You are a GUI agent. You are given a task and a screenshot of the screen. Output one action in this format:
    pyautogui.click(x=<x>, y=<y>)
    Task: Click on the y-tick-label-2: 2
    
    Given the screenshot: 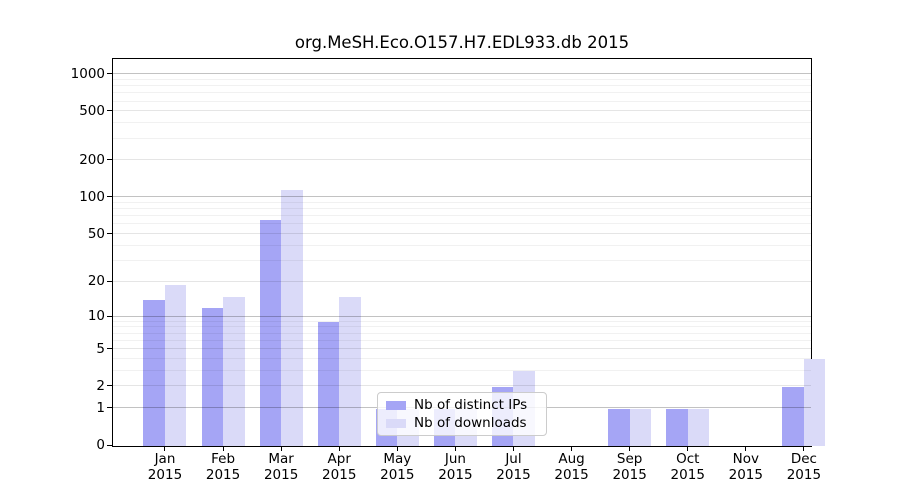 What is the action you would take?
    pyautogui.click(x=100, y=385)
    